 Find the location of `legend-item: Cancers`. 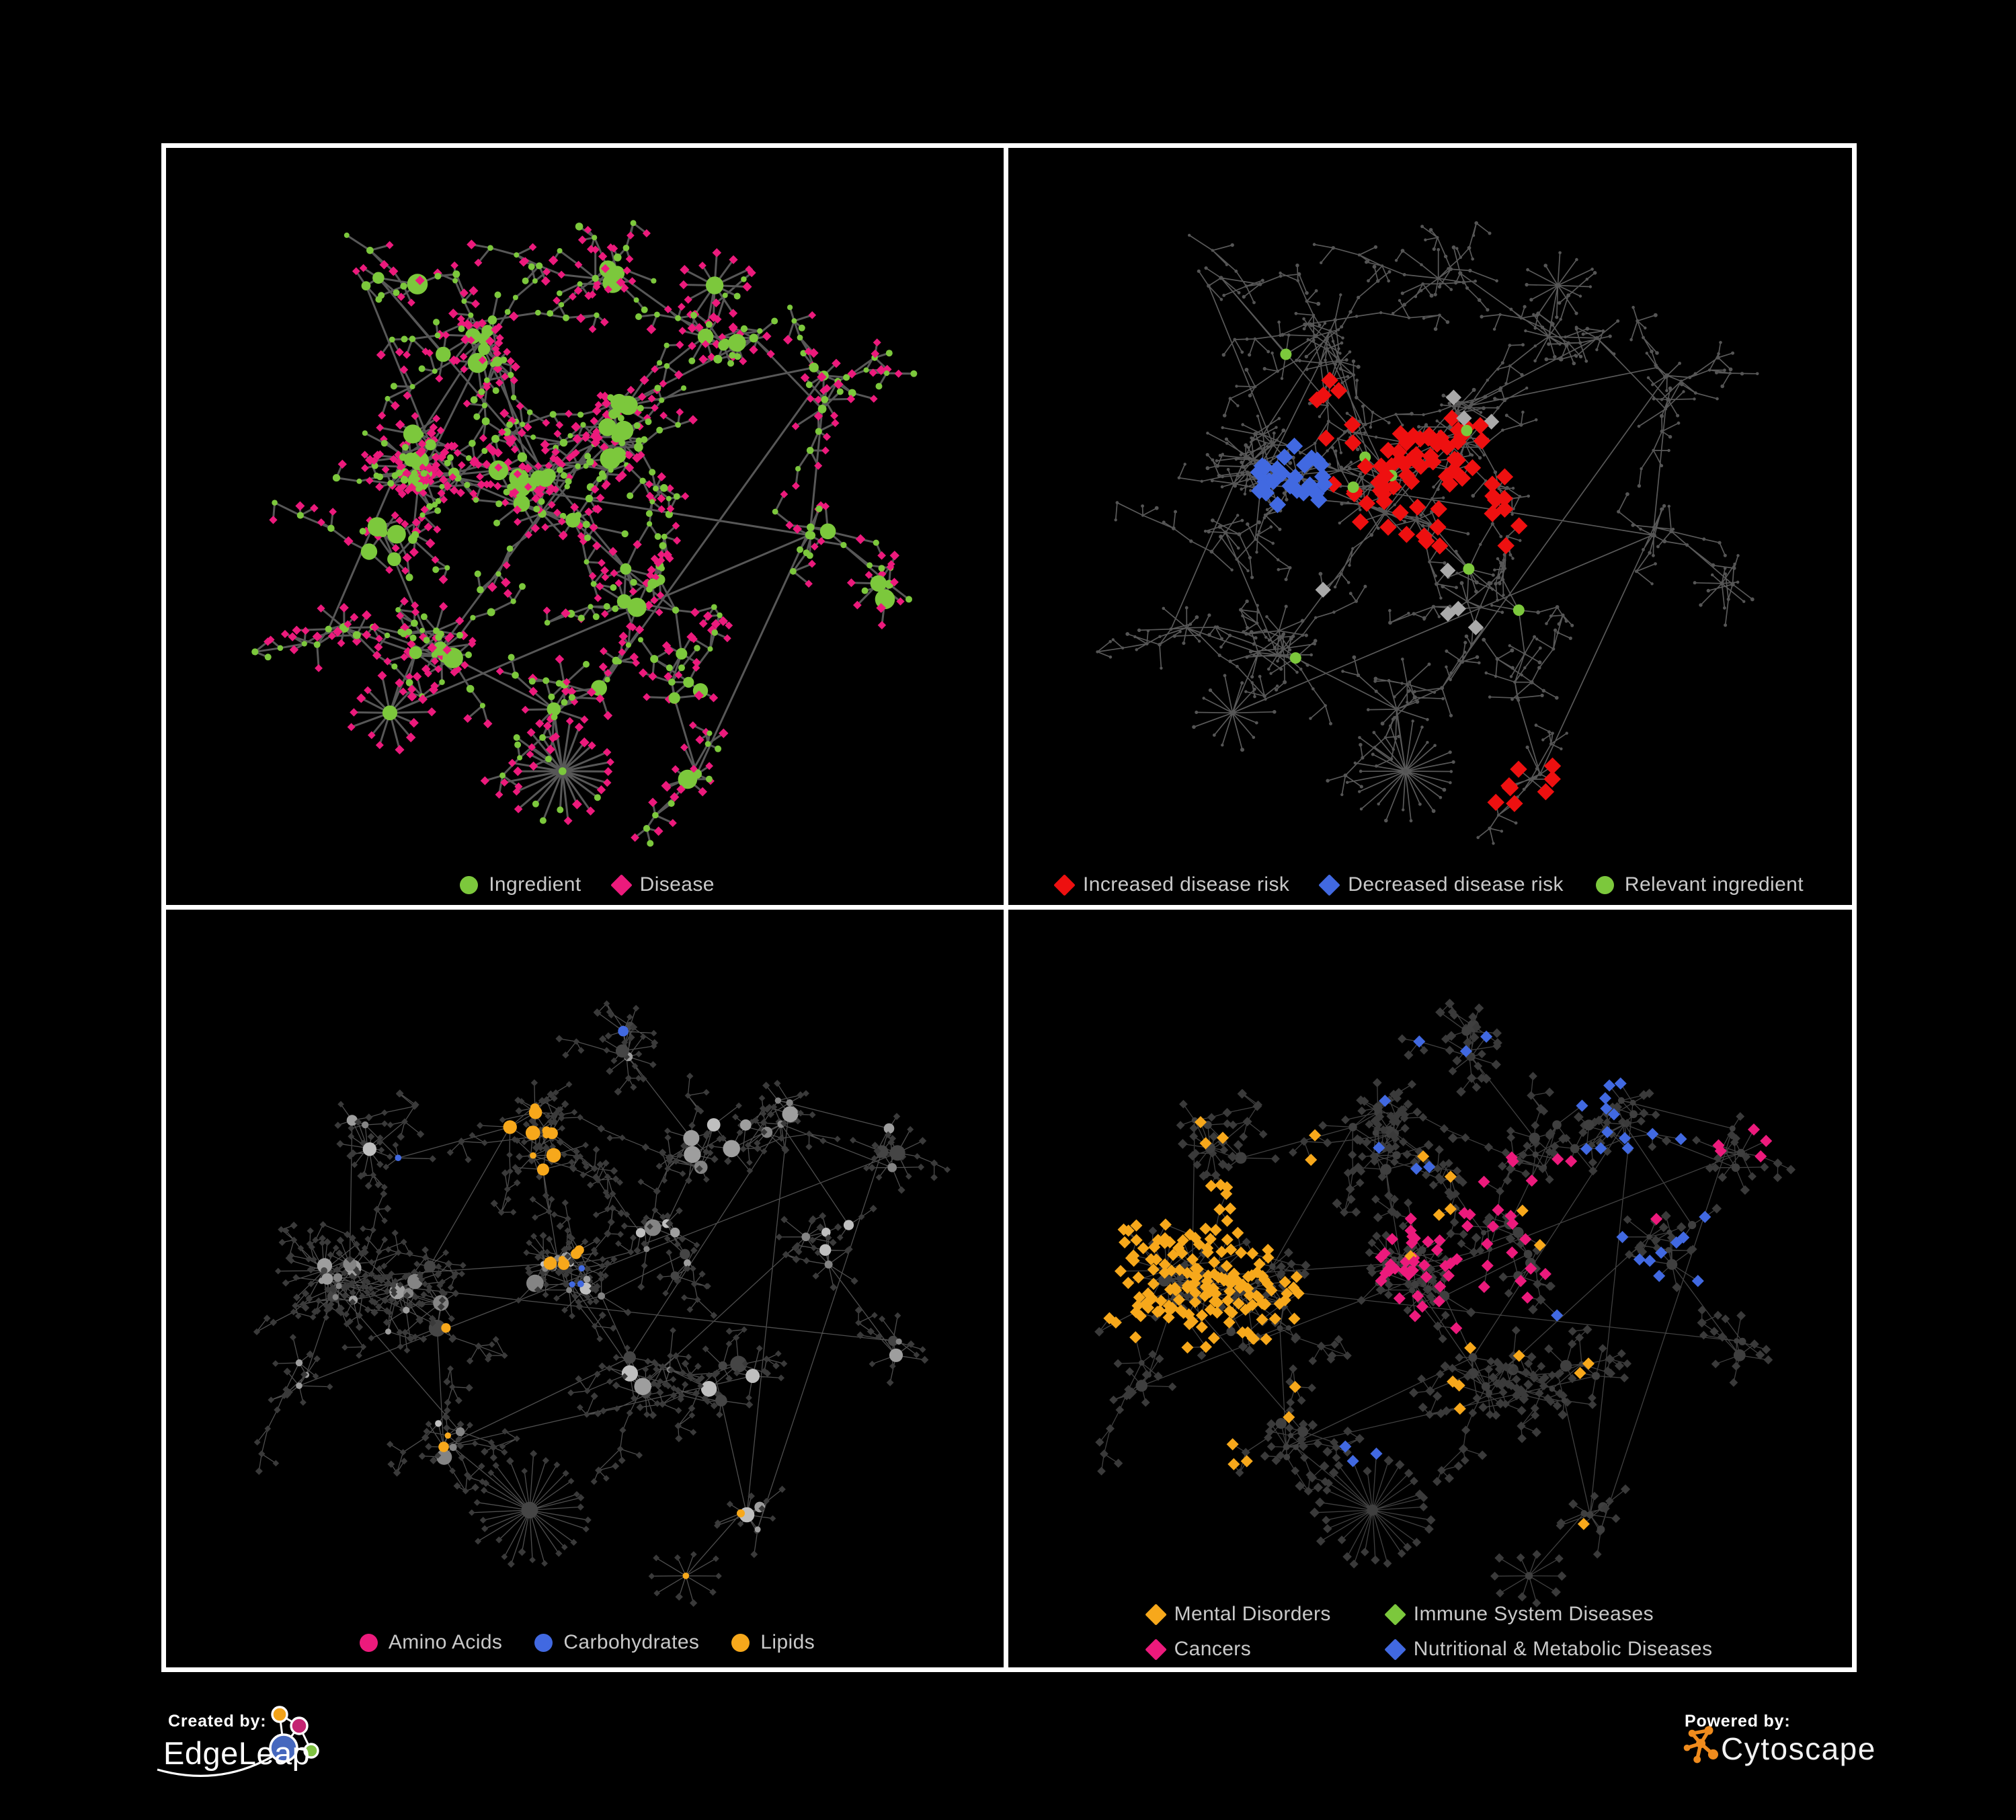

legend-item: Cancers is located at coordinates (1198, 1649).